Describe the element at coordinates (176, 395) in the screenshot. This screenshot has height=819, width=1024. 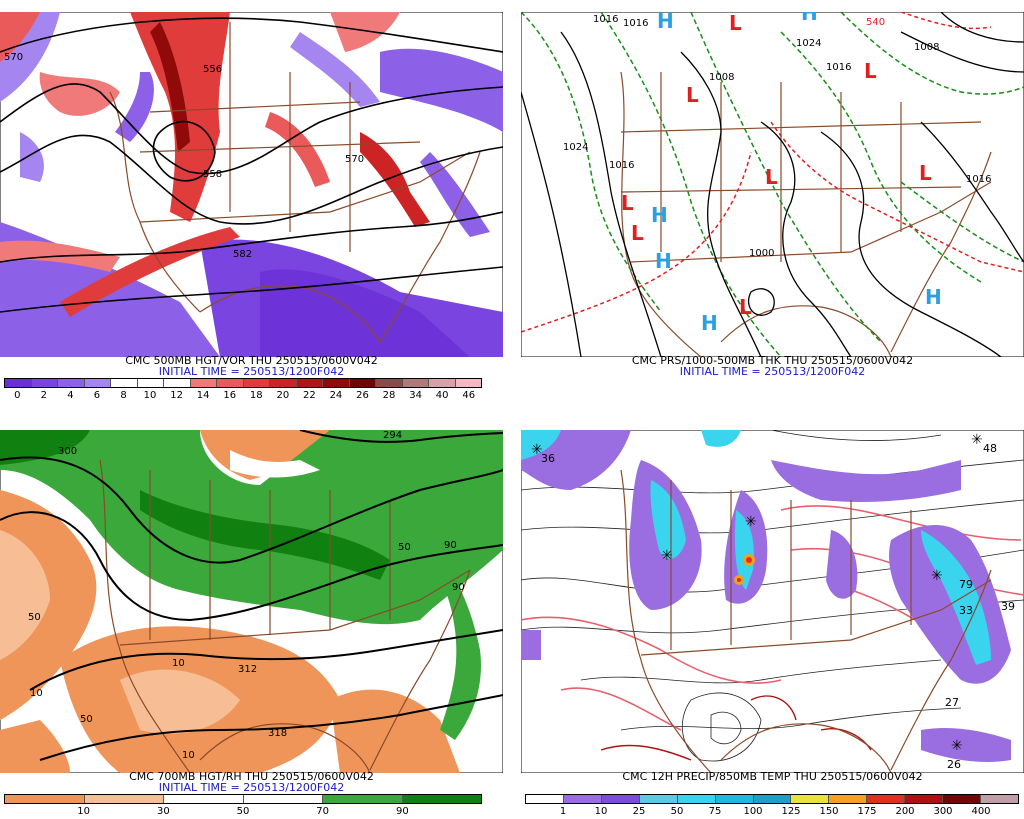
I see `colorbar-tick-label: 12` at that location.